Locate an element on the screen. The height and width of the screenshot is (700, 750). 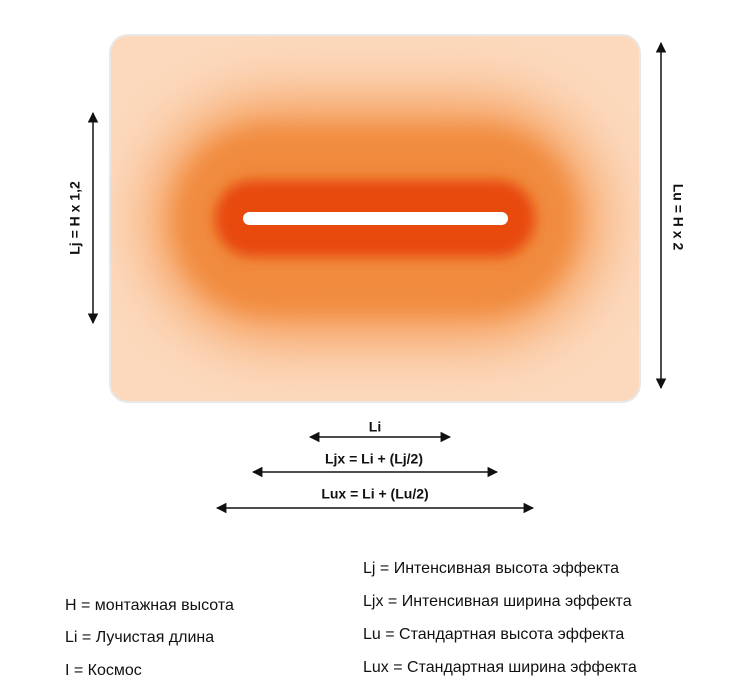
legend-item: Lux = Стандартная ширина эффекта is located at coordinates (500, 667).